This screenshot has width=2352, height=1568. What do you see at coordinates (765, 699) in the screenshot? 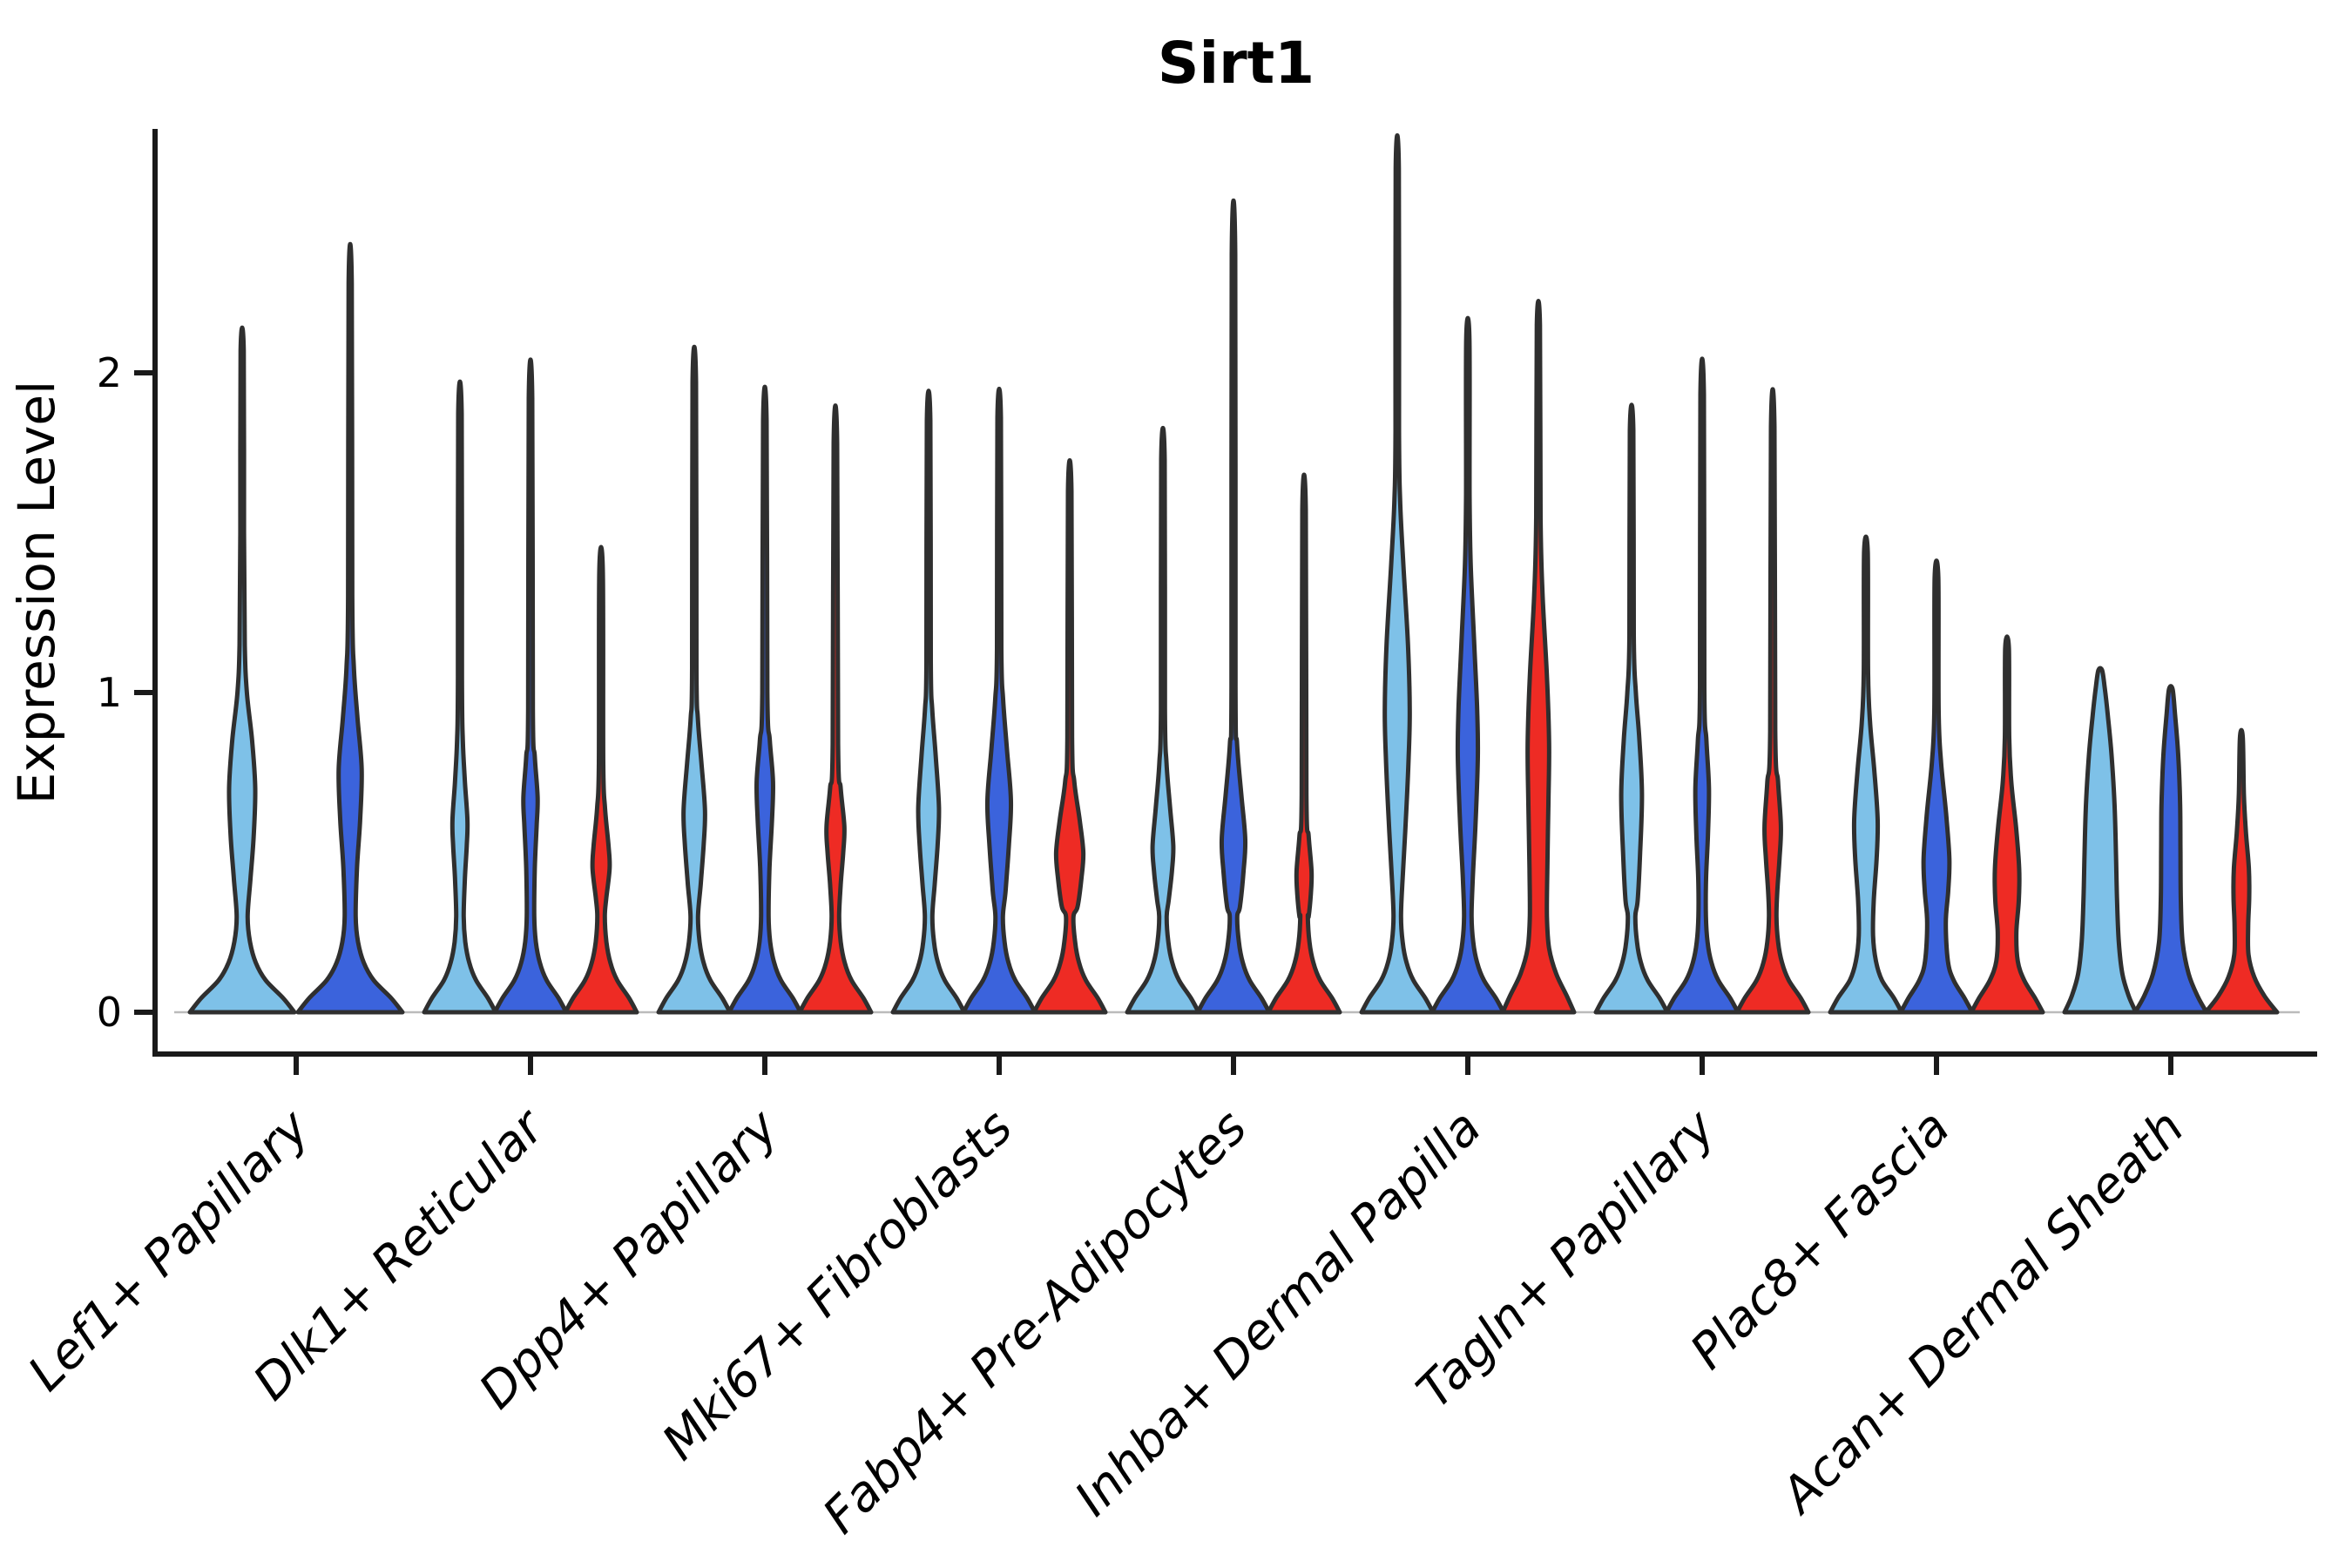
I see `violin-dpp4-dark_blue` at bounding box center [765, 699].